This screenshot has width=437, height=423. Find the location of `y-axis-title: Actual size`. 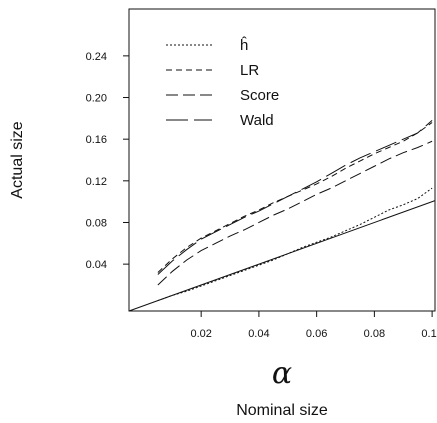

y-axis-title: Actual size is located at coordinates (17, 159).